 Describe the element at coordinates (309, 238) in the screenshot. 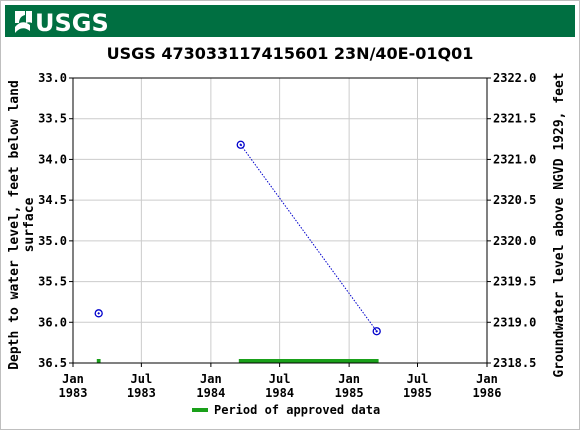

I see `series-connector-line` at that location.